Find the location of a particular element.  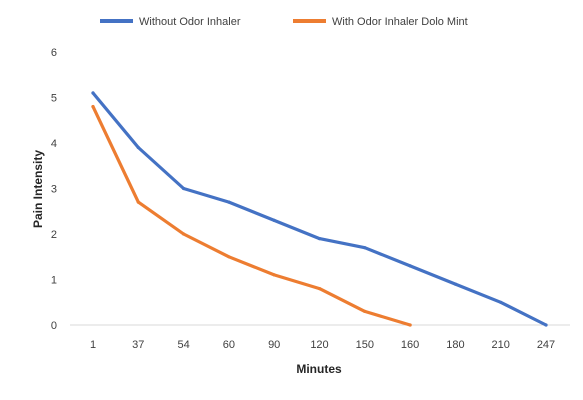

x-tick-label: 247 is located at coordinates (546, 345).